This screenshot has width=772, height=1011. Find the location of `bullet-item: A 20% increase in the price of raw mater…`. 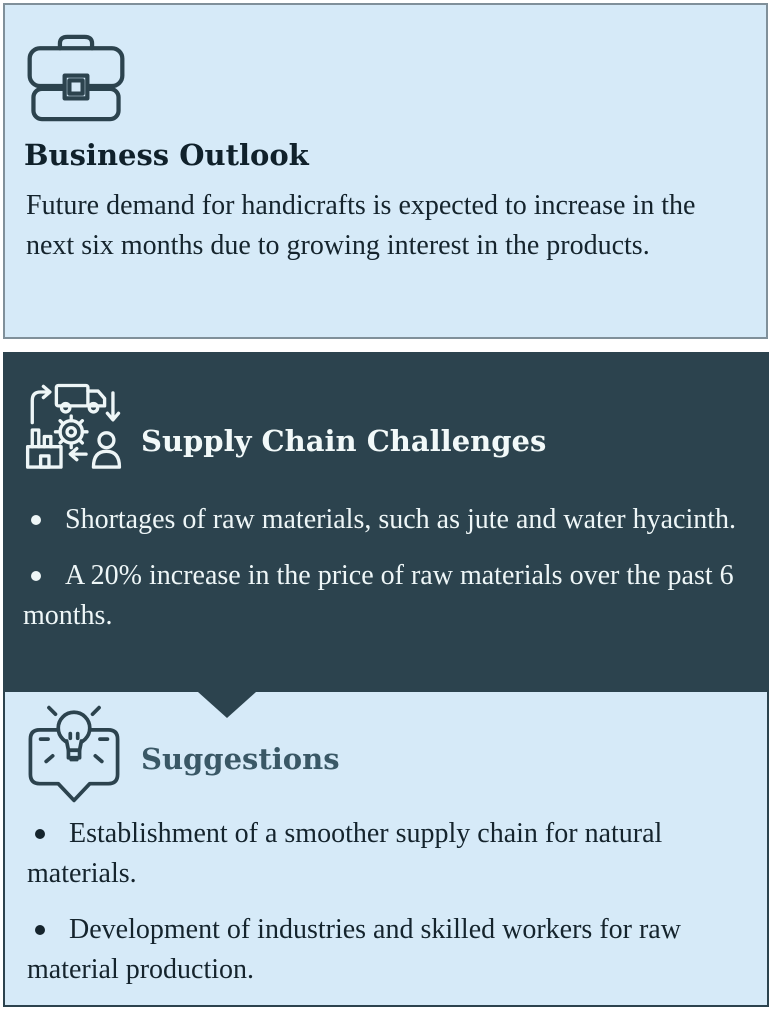

bullet-item: A 20% increase in the price of raw mater… is located at coordinates (380, 596).